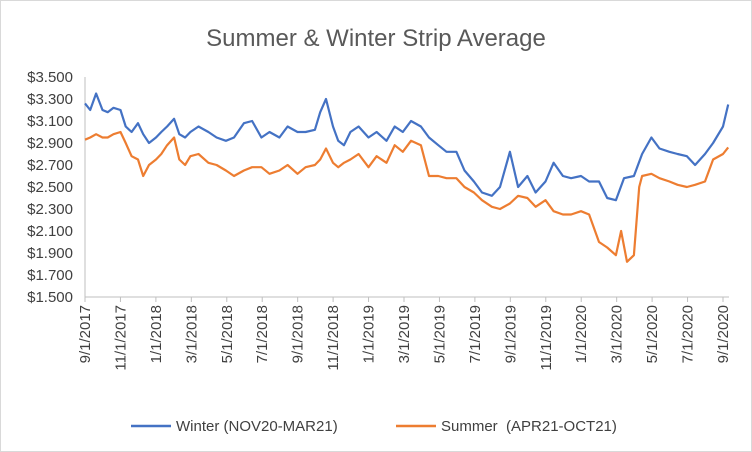  Describe the element at coordinates (50, 143) in the screenshot. I see `y-tick-label: $2.900` at that location.